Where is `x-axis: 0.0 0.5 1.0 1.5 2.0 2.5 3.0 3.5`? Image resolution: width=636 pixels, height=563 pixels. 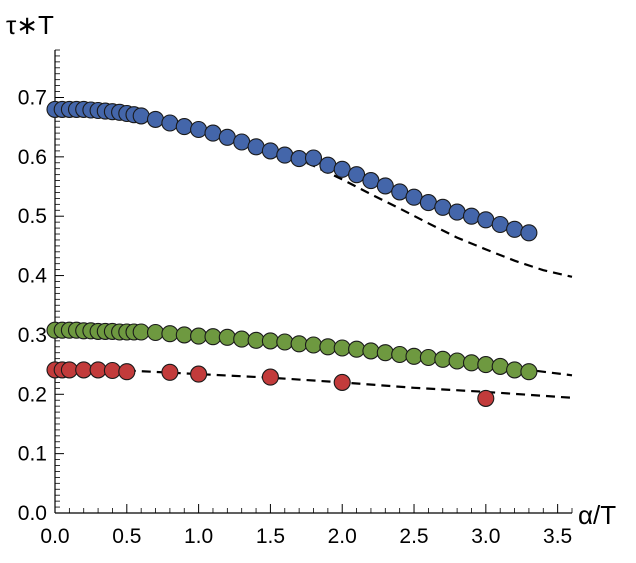
x-axis: 0.0 0.5 1.0 1.5 2.0 2.5 3.0 3.5 is located at coordinates (306, 526).